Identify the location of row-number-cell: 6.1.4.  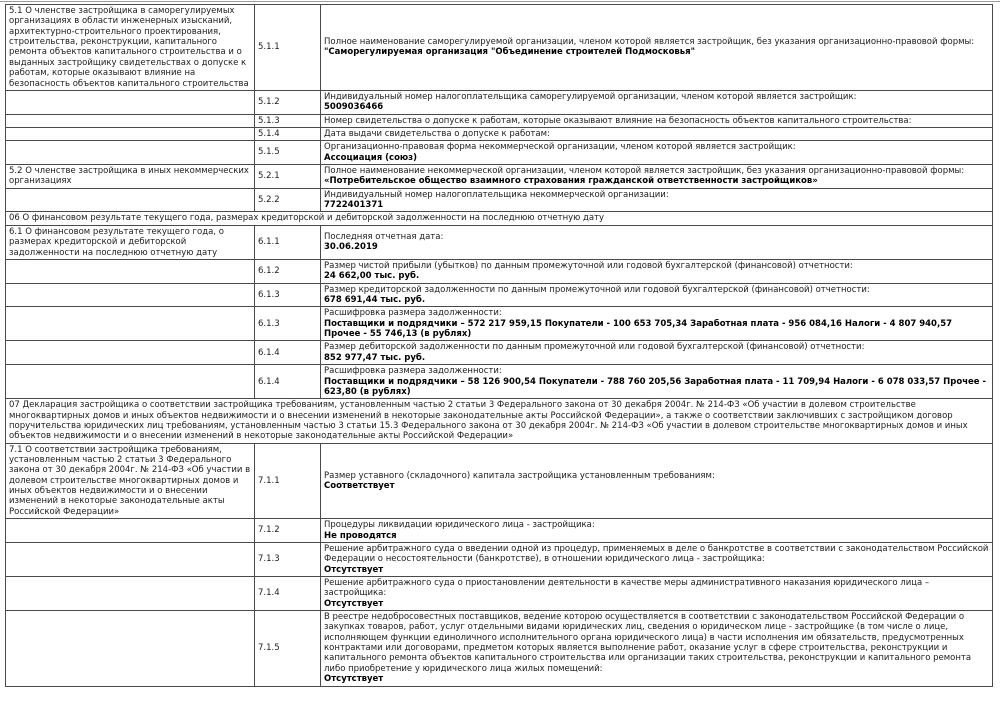
(287, 382).